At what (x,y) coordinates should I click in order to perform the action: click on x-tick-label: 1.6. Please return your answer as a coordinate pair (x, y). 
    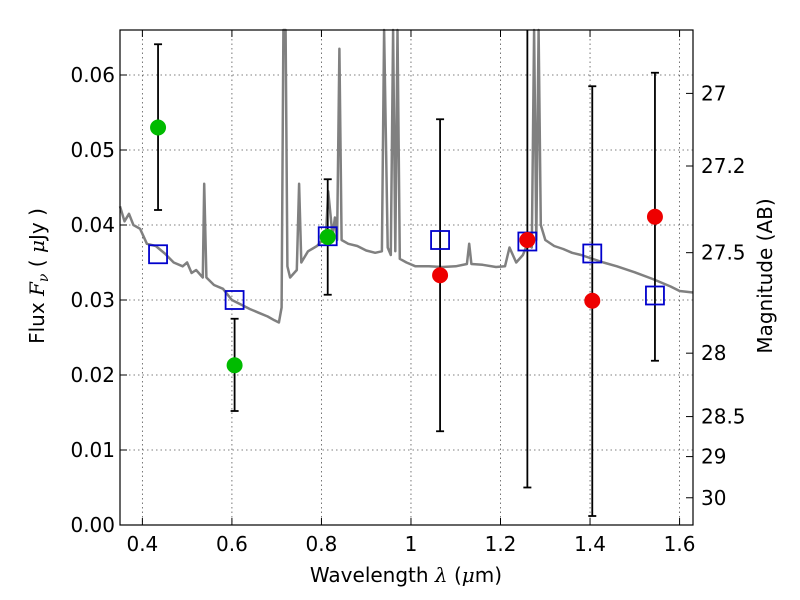
    Looking at the image, I should click on (680, 544).